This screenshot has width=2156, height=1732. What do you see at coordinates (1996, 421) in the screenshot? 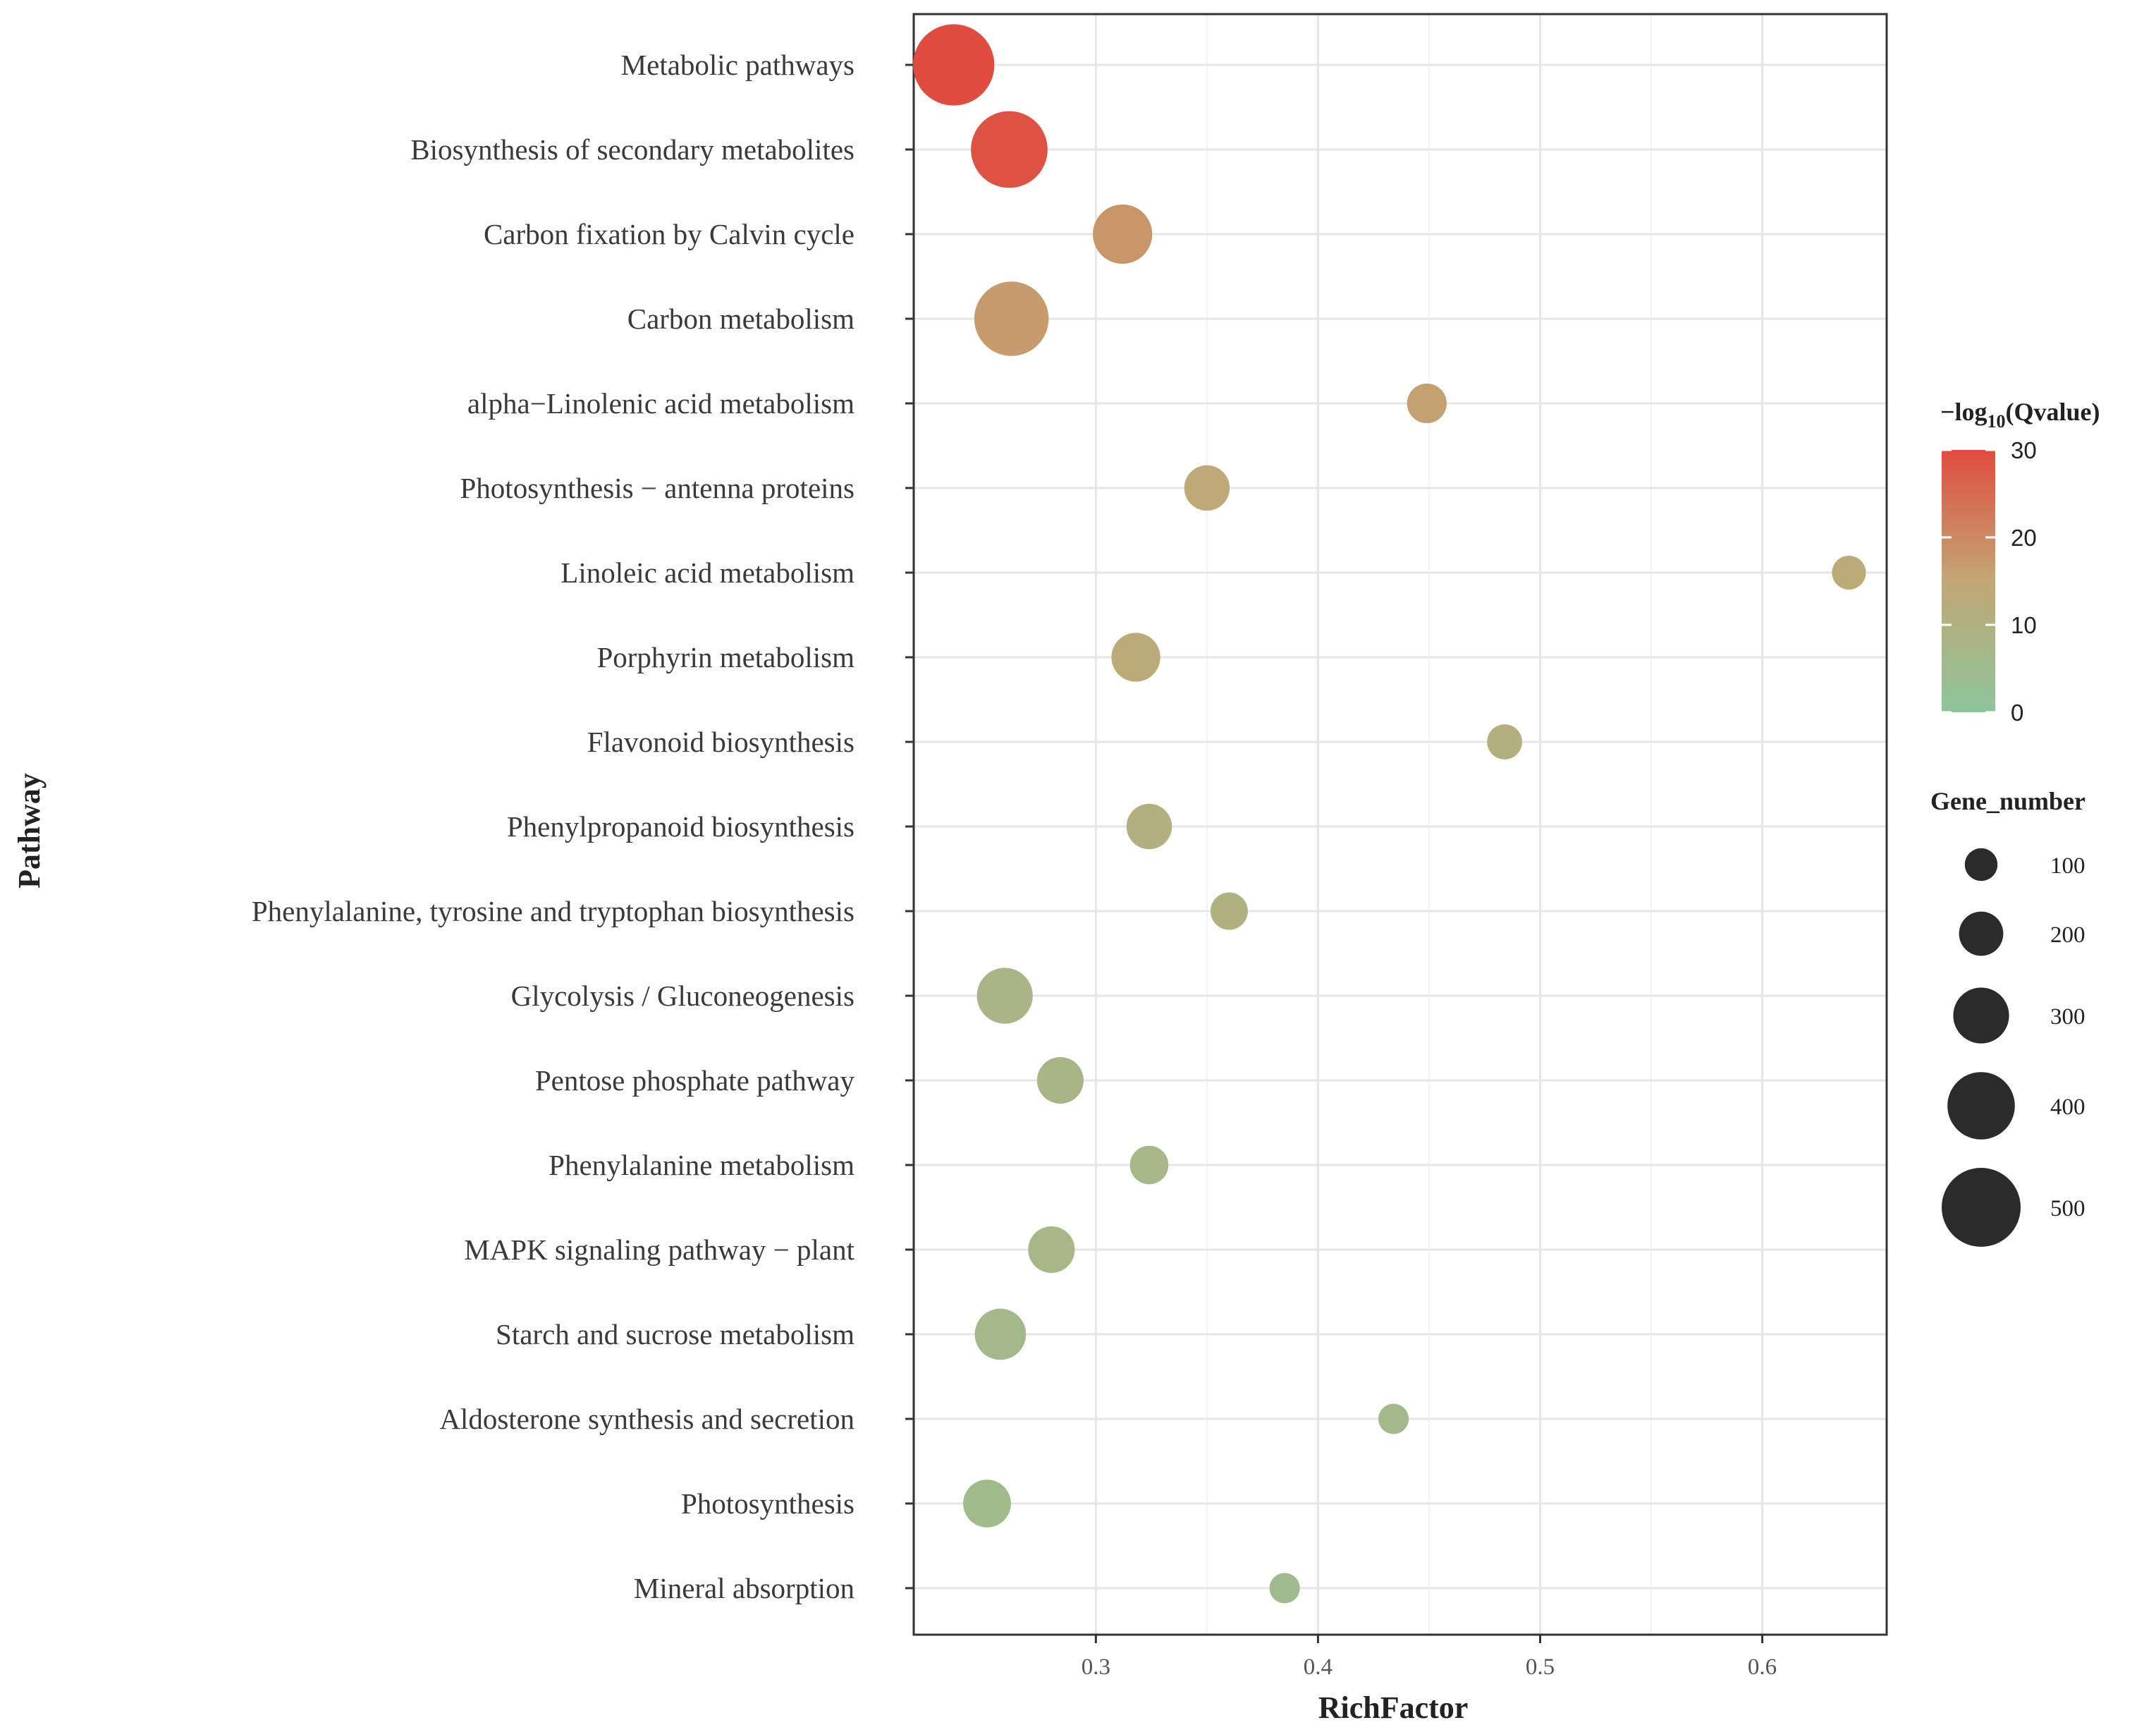
I see `color-legend-title-subscript: 10` at bounding box center [1996, 421].